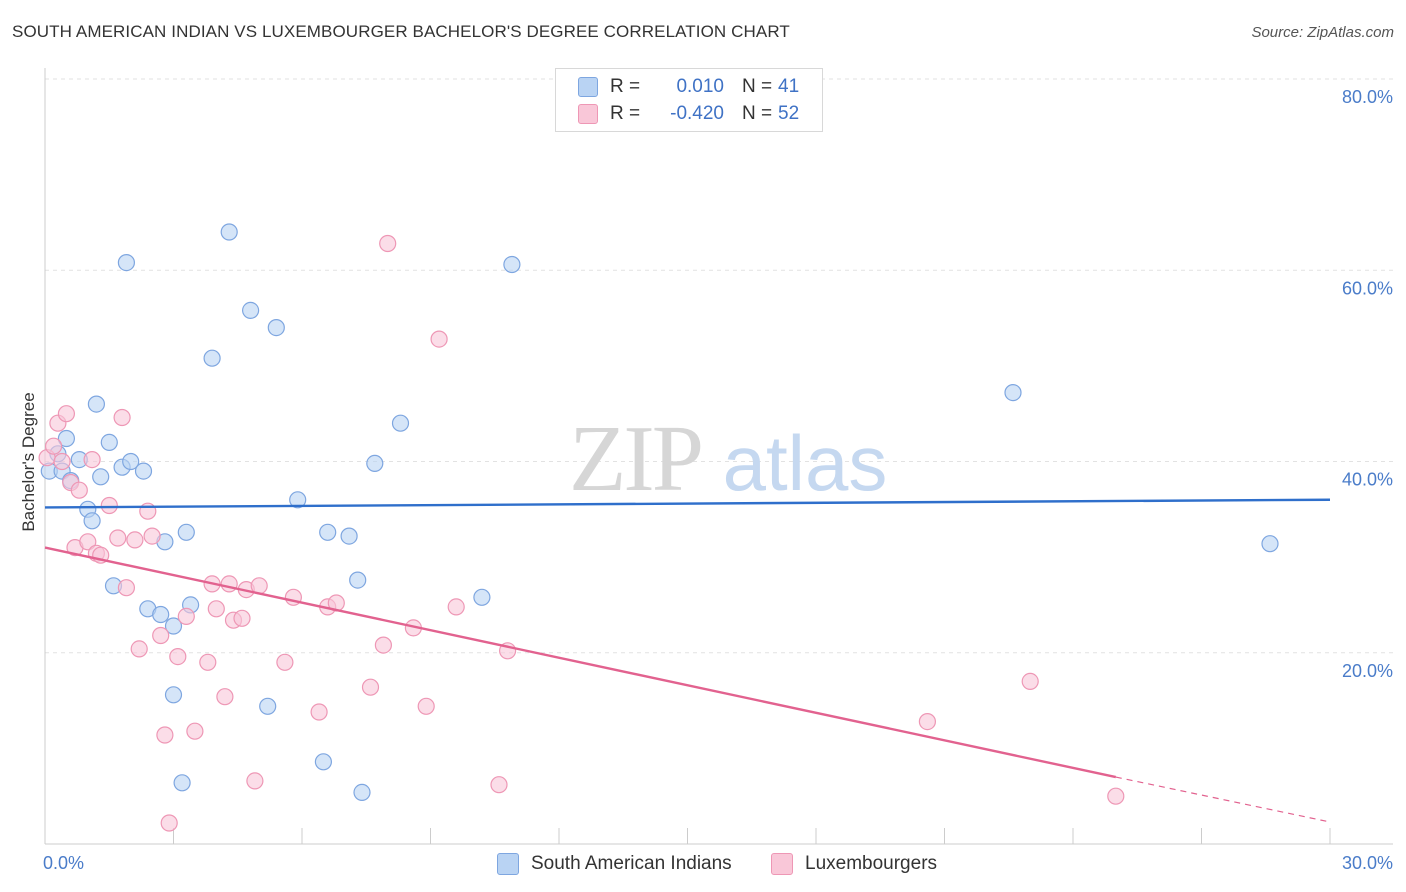 This screenshot has width=1406, height=892. What do you see at coordinates (588, 87) in the screenshot?
I see `legend-swatch-blue` at bounding box center [588, 87].